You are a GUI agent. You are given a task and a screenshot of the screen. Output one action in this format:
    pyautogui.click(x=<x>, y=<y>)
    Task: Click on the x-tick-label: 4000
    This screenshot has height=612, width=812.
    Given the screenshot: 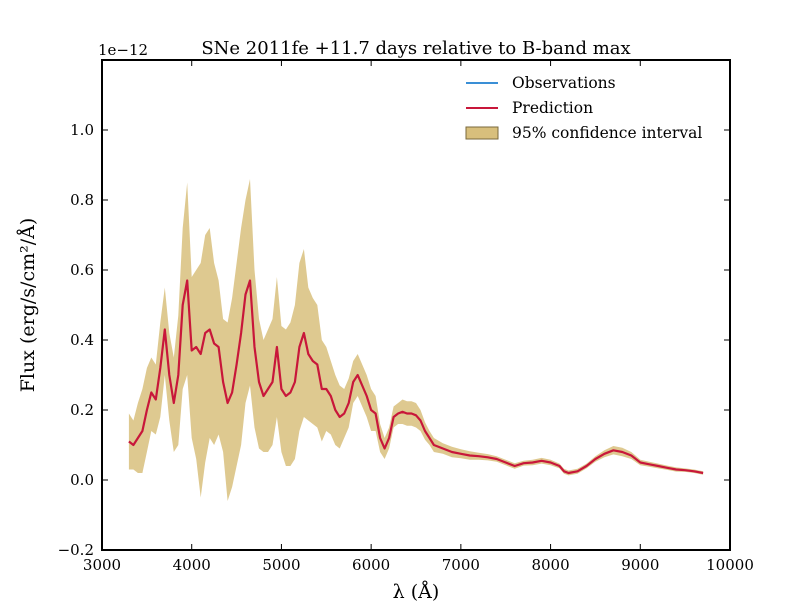 What is the action you would take?
    pyautogui.click(x=192, y=565)
    